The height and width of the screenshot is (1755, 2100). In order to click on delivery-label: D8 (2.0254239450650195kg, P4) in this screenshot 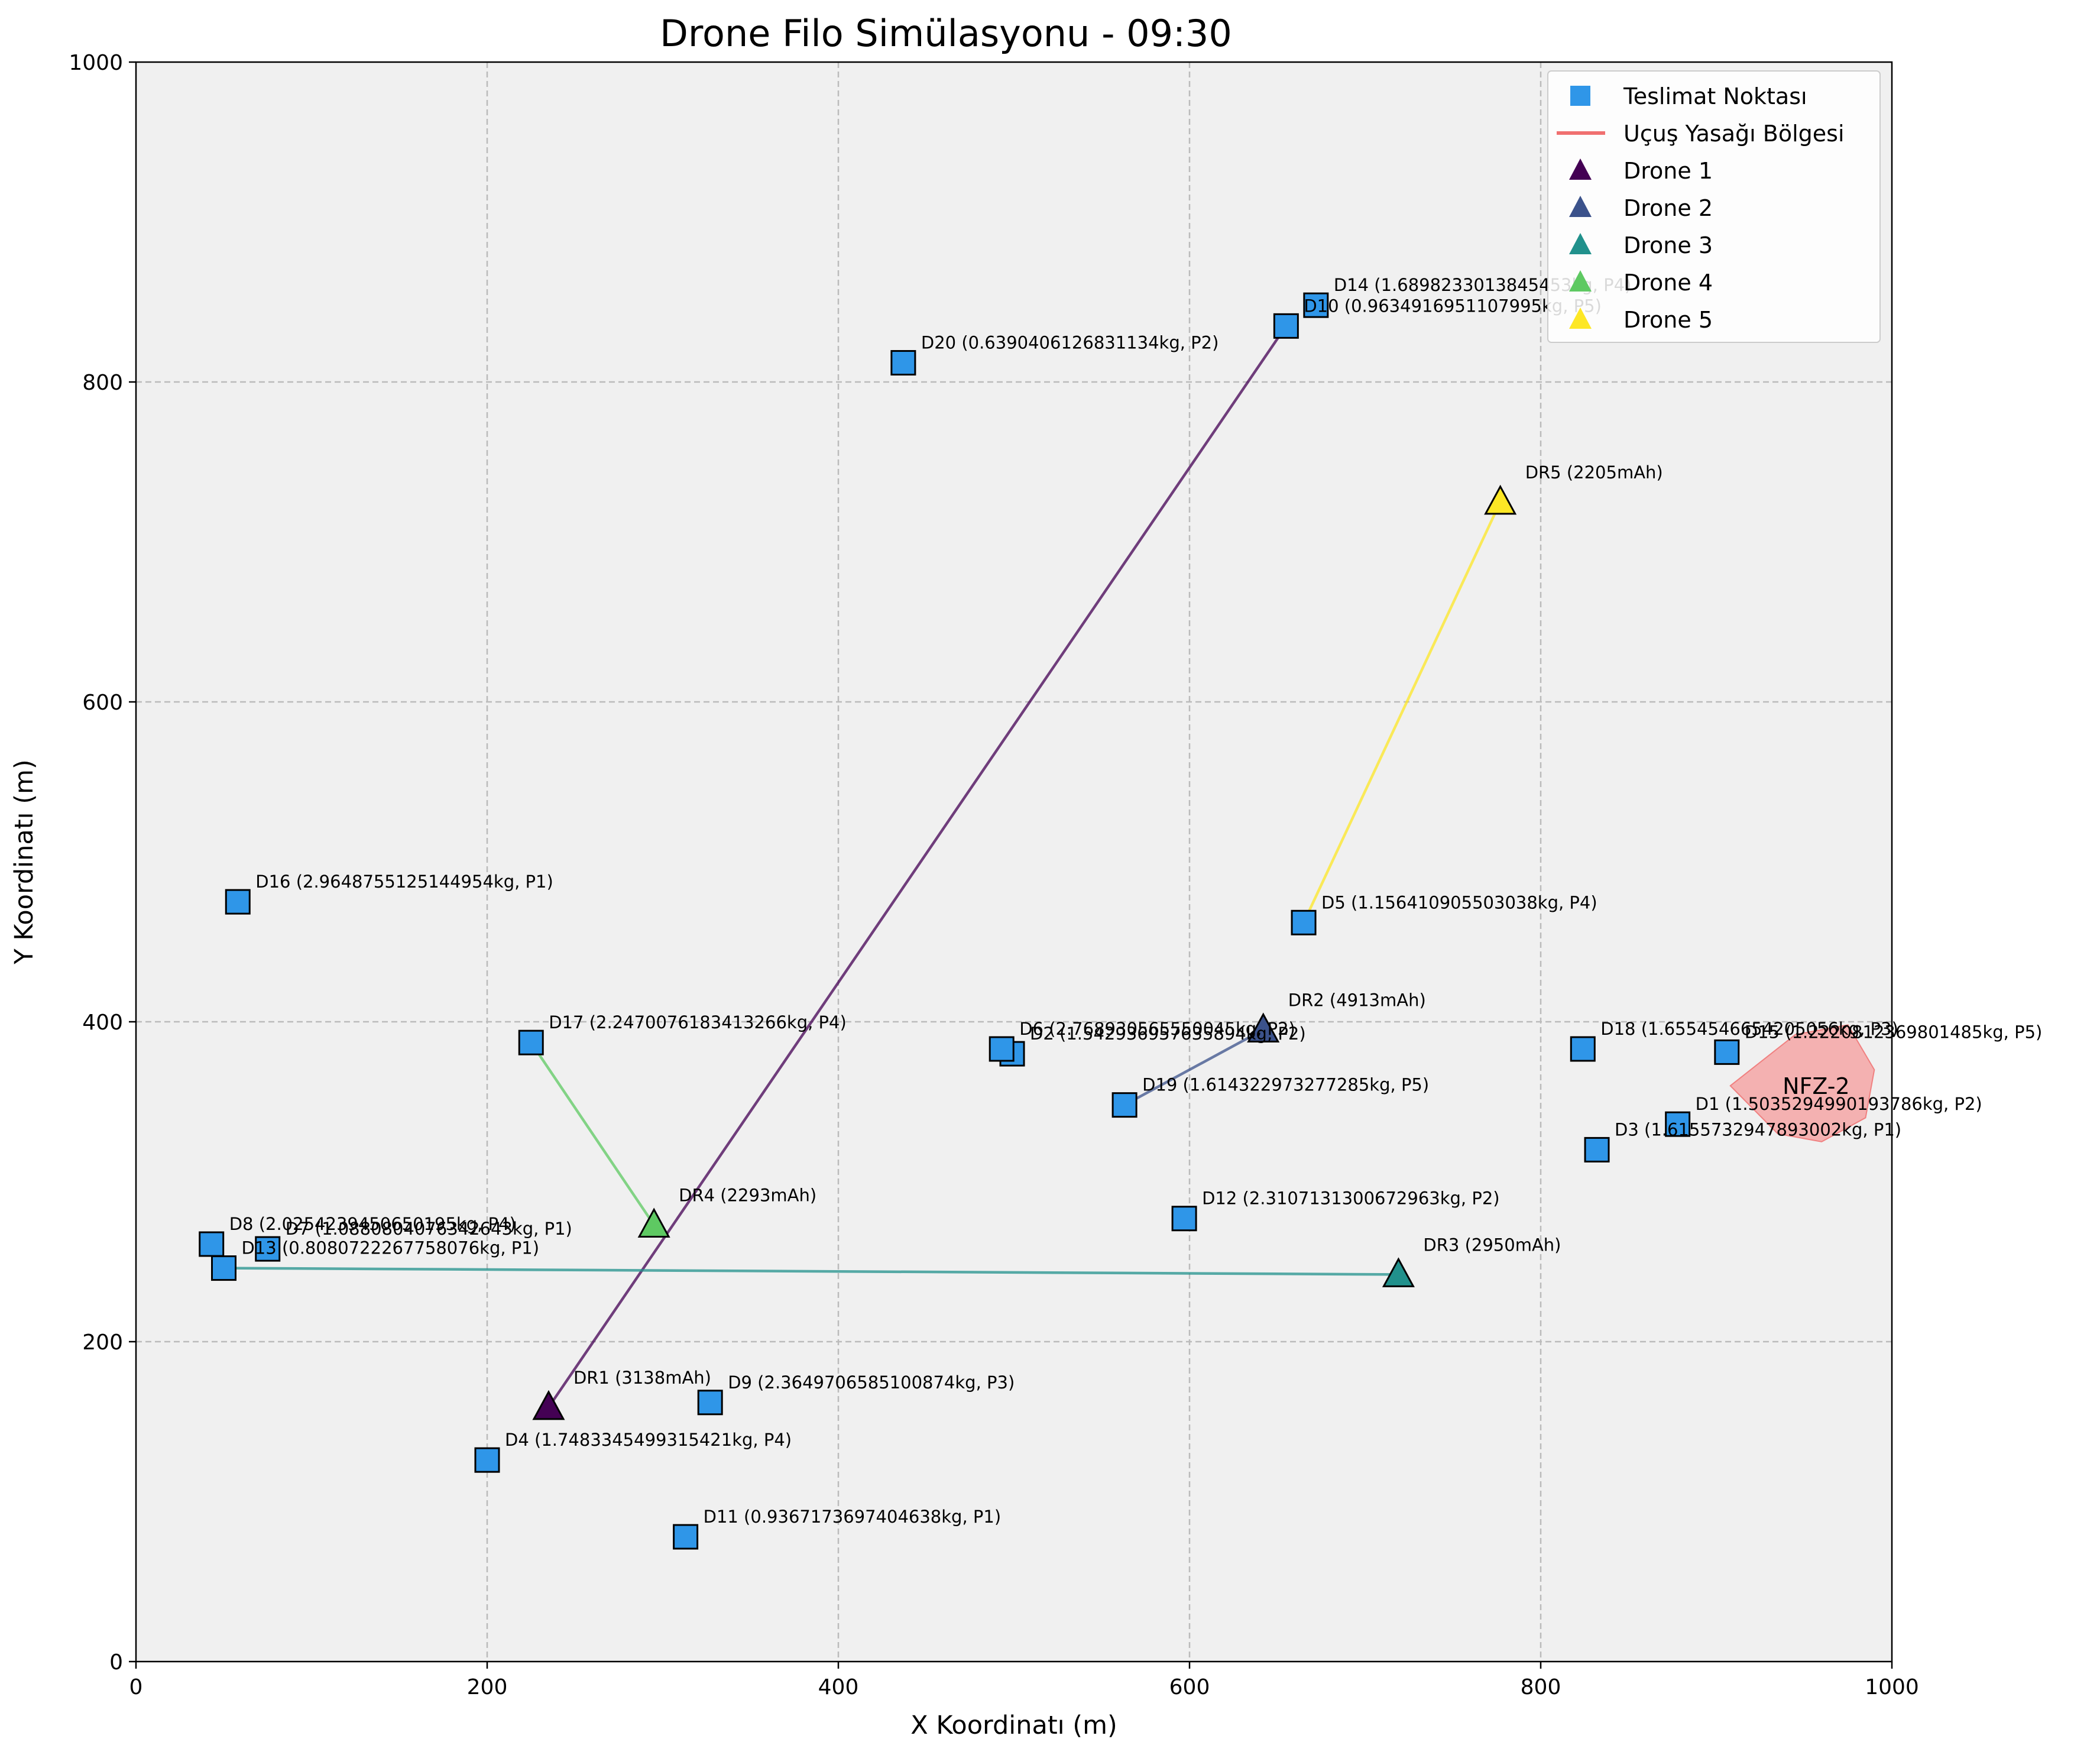, I will do `click(373, 1224)`.